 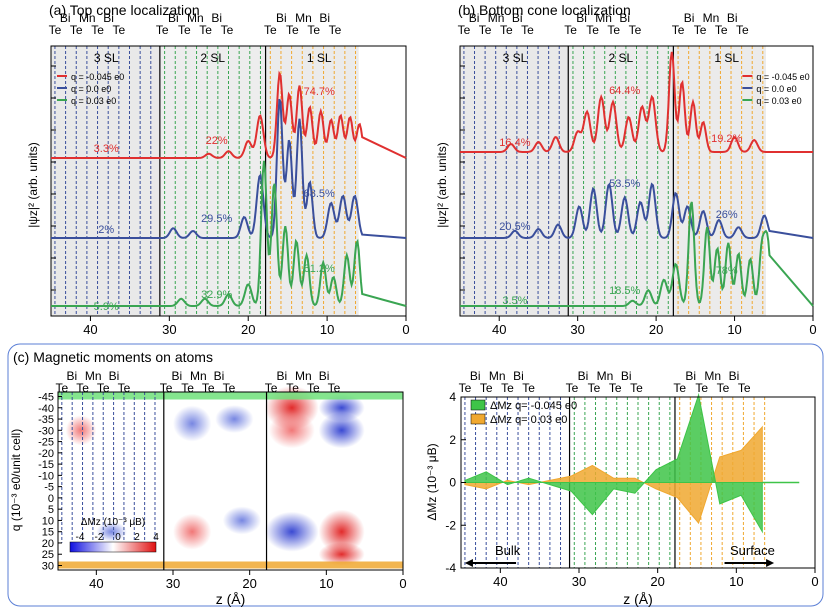 I want to click on percent-label: 53.5%, so click(x=624, y=184).